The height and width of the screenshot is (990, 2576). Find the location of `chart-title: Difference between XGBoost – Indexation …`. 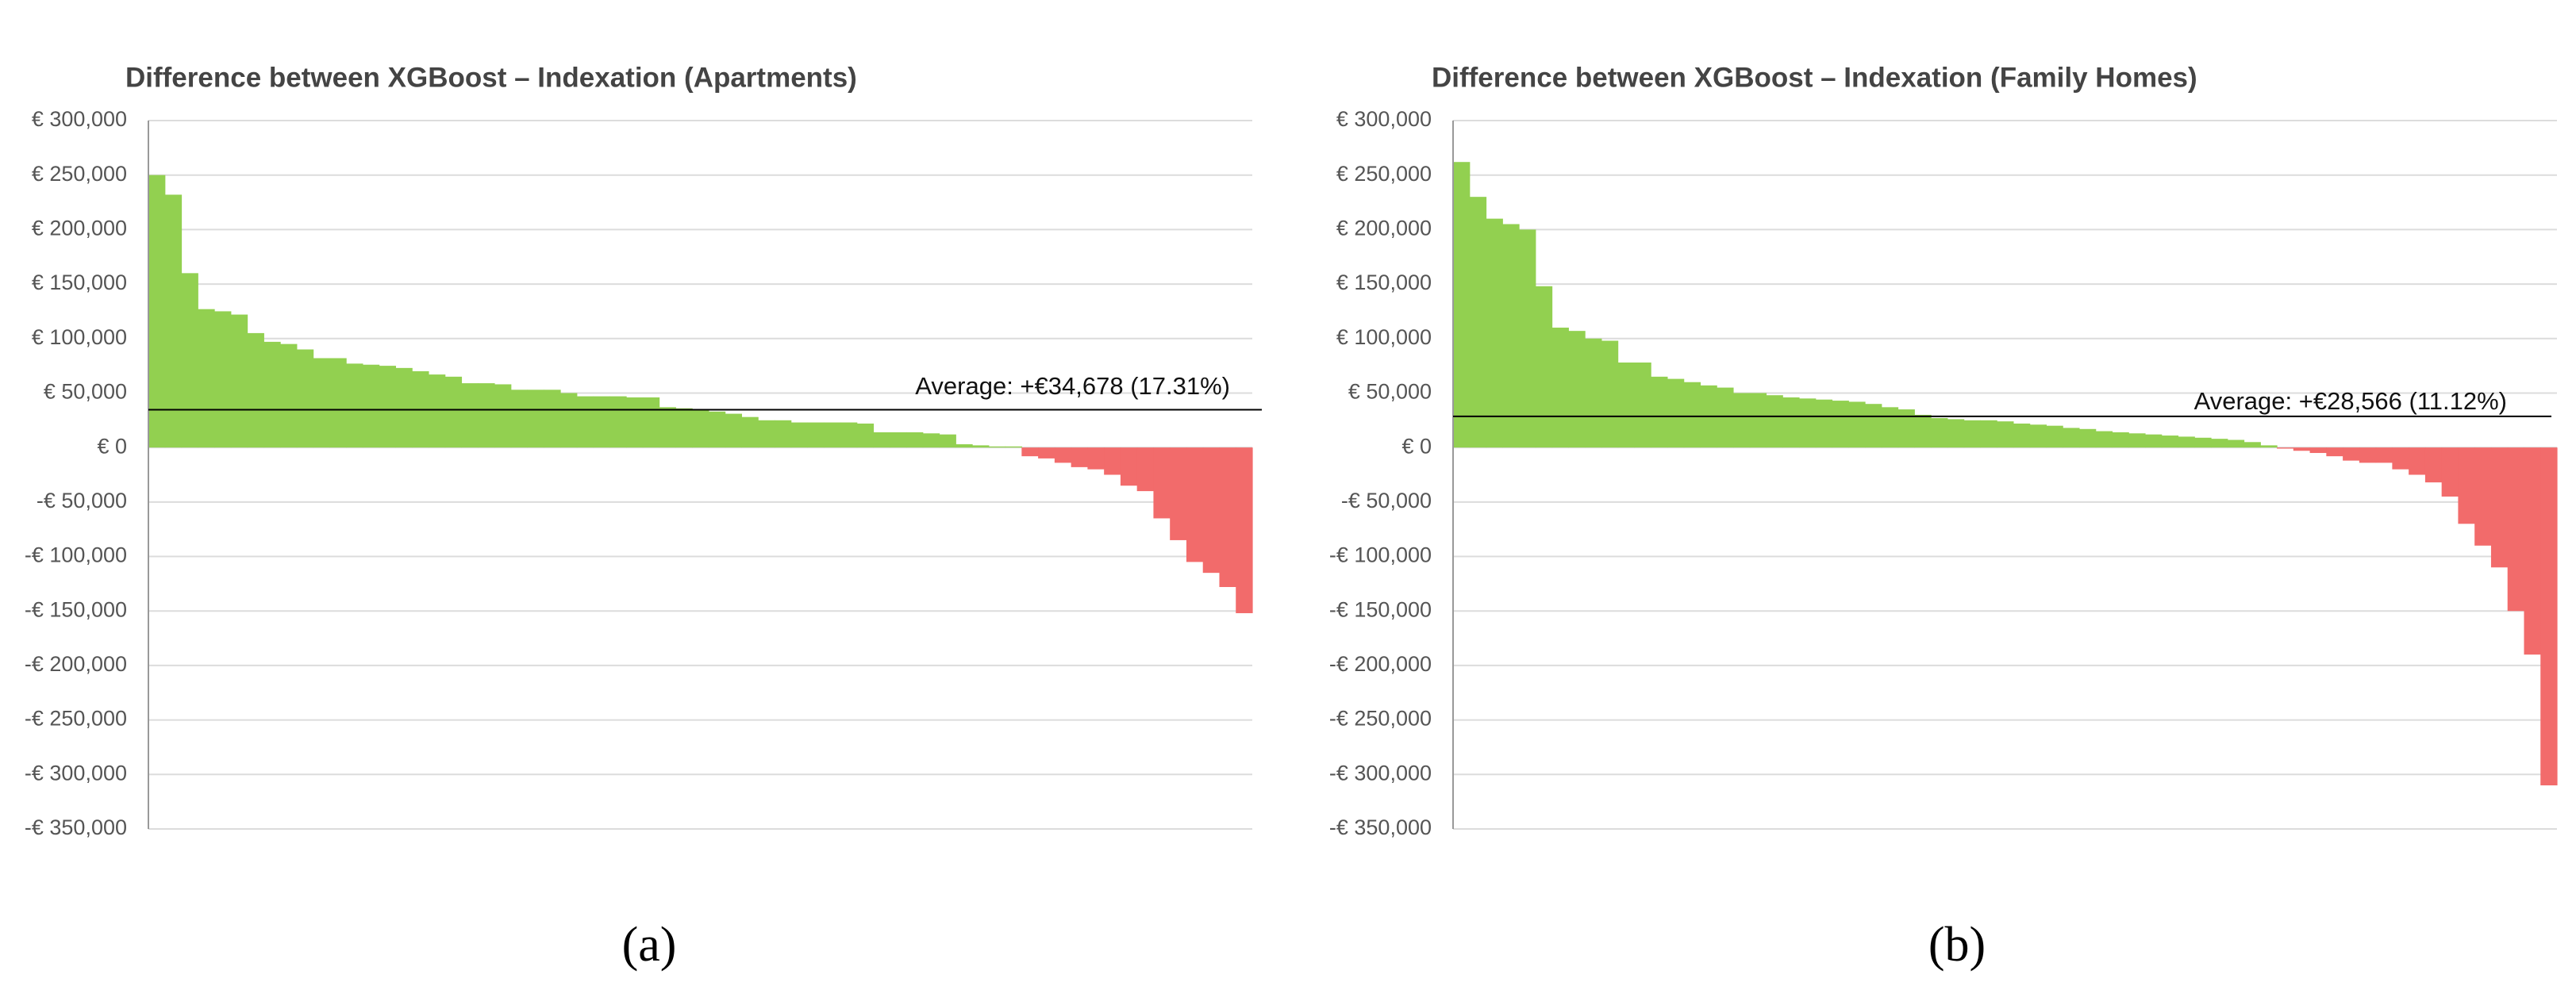

chart-title: Difference between XGBoost – Indexation … is located at coordinates (491, 77).